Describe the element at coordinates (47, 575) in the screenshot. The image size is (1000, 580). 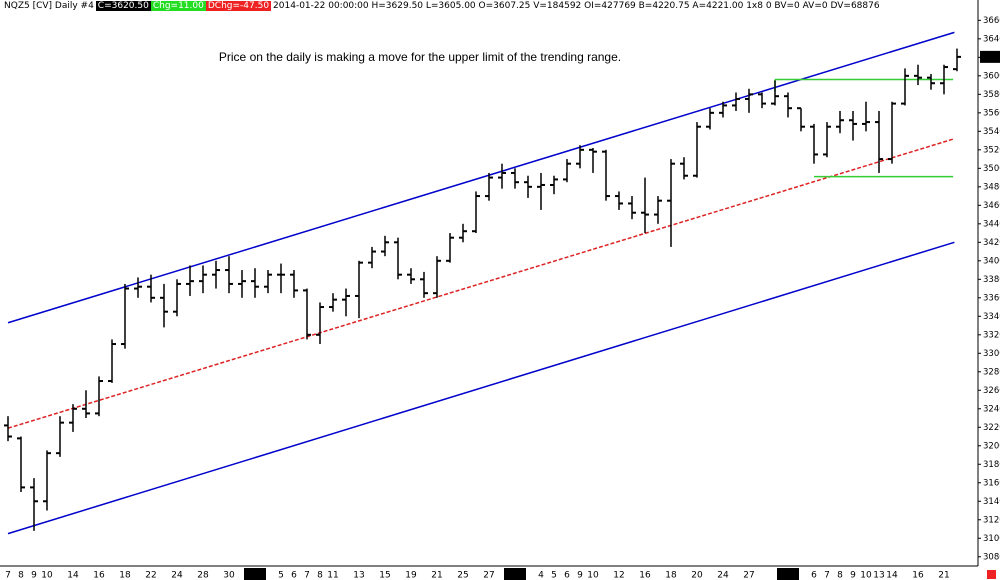
I see `x-tick-label: 10` at that location.